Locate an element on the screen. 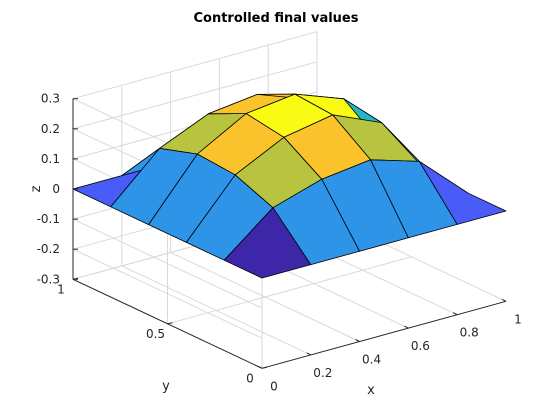 Image resolution: width=560 pixels, height=420 pixels. x-tick-label: 1 is located at coordinates (518, 319).